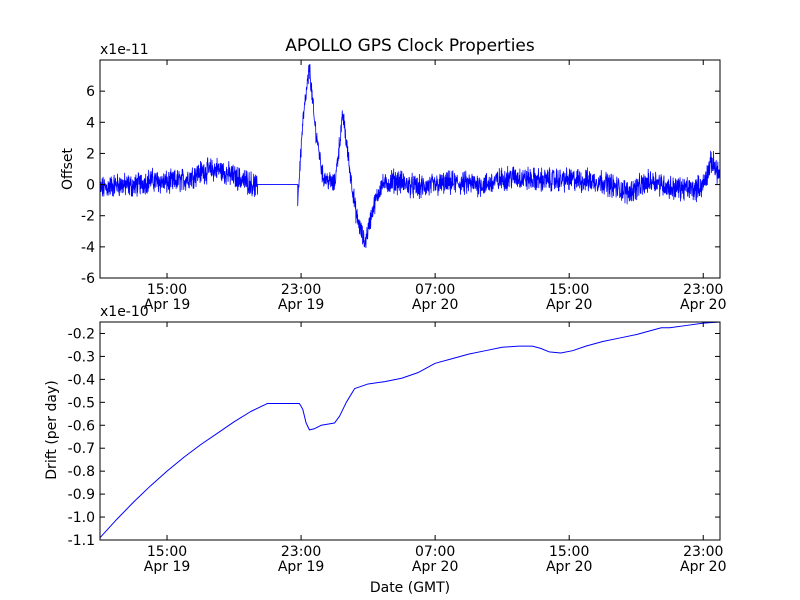 The height and width of the screenshot is (600, 800). I want to click on y-tick-label: -0.7, so click(81, 449).